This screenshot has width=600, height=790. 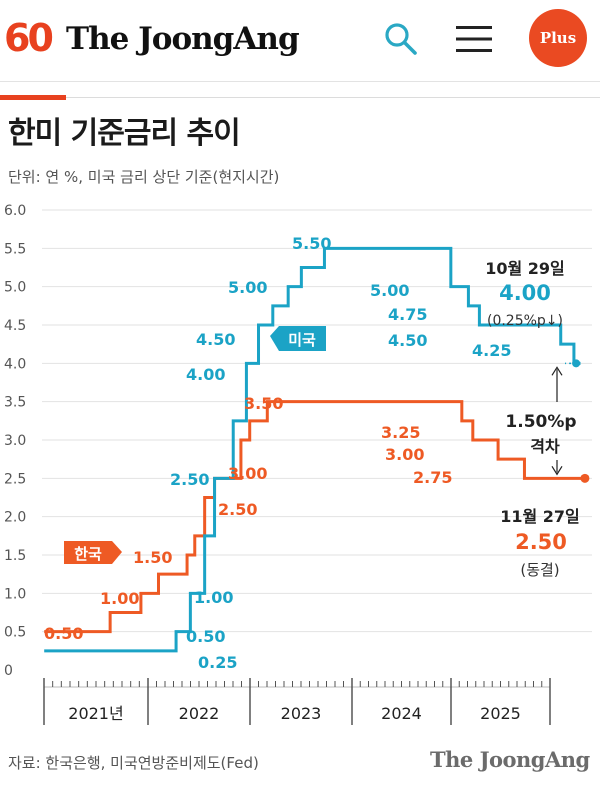 What do you see at coordinates (15, 518) in the screenshot?
I see `y-tick-label: 2.0` at bounding box center [15, 518].